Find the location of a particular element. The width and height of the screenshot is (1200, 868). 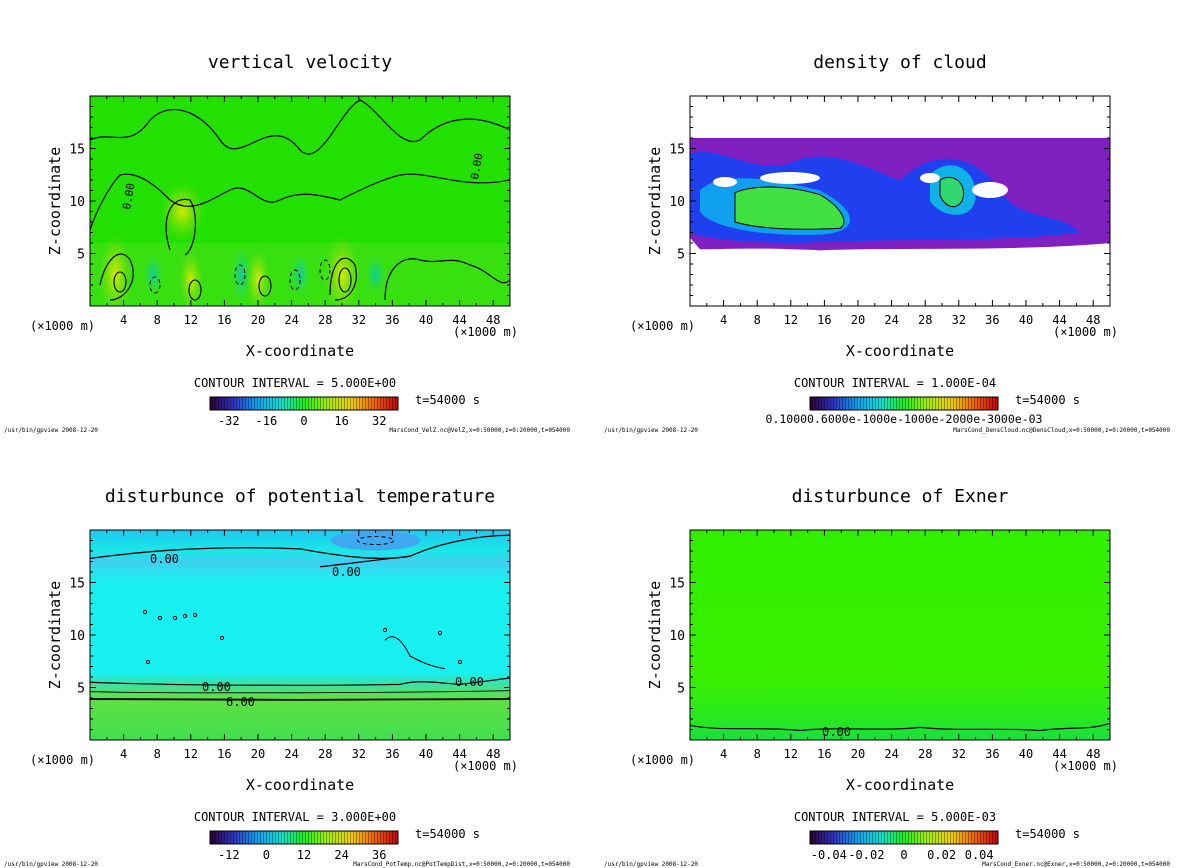

cloud-dense-core is located at coordinates (789, 208).